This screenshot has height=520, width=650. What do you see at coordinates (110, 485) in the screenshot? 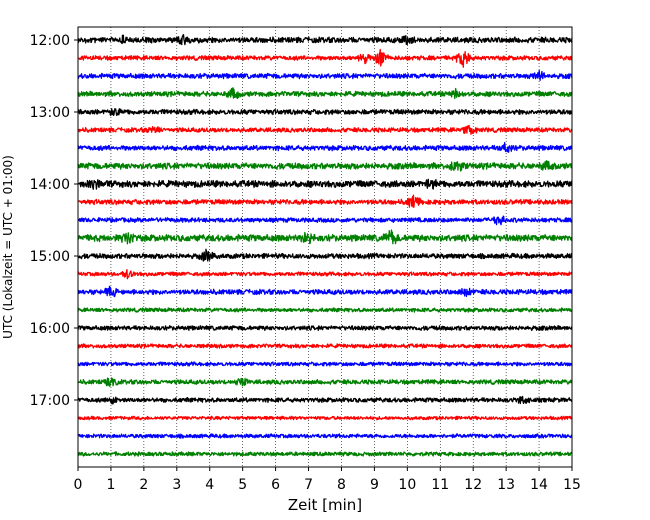
I see `x-tick-label: 1` at bounding box center [110, 485].